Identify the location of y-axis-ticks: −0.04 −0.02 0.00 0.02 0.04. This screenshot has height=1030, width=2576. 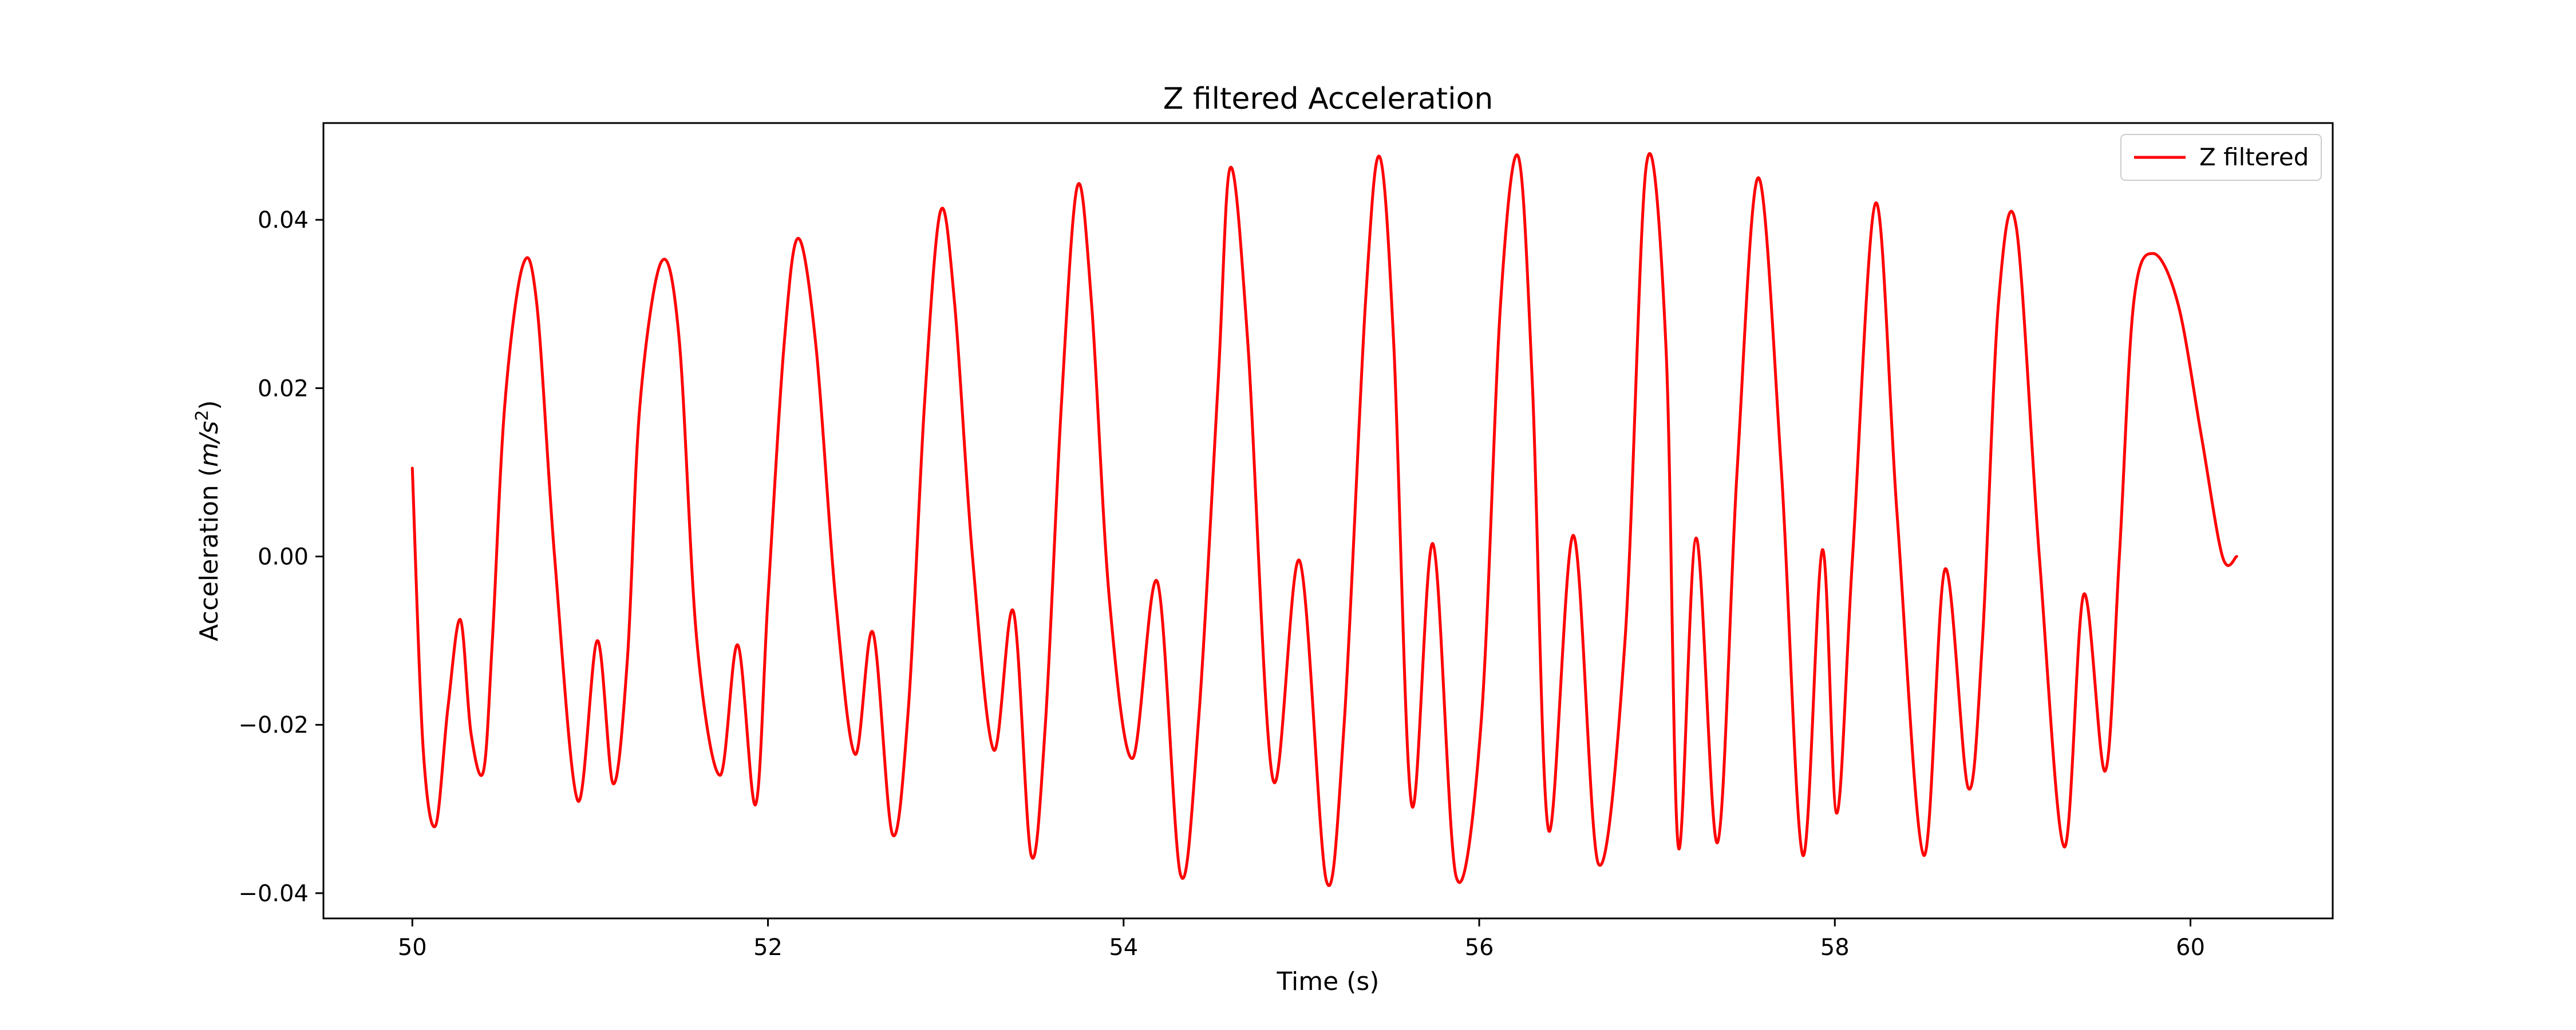
(280, 557).